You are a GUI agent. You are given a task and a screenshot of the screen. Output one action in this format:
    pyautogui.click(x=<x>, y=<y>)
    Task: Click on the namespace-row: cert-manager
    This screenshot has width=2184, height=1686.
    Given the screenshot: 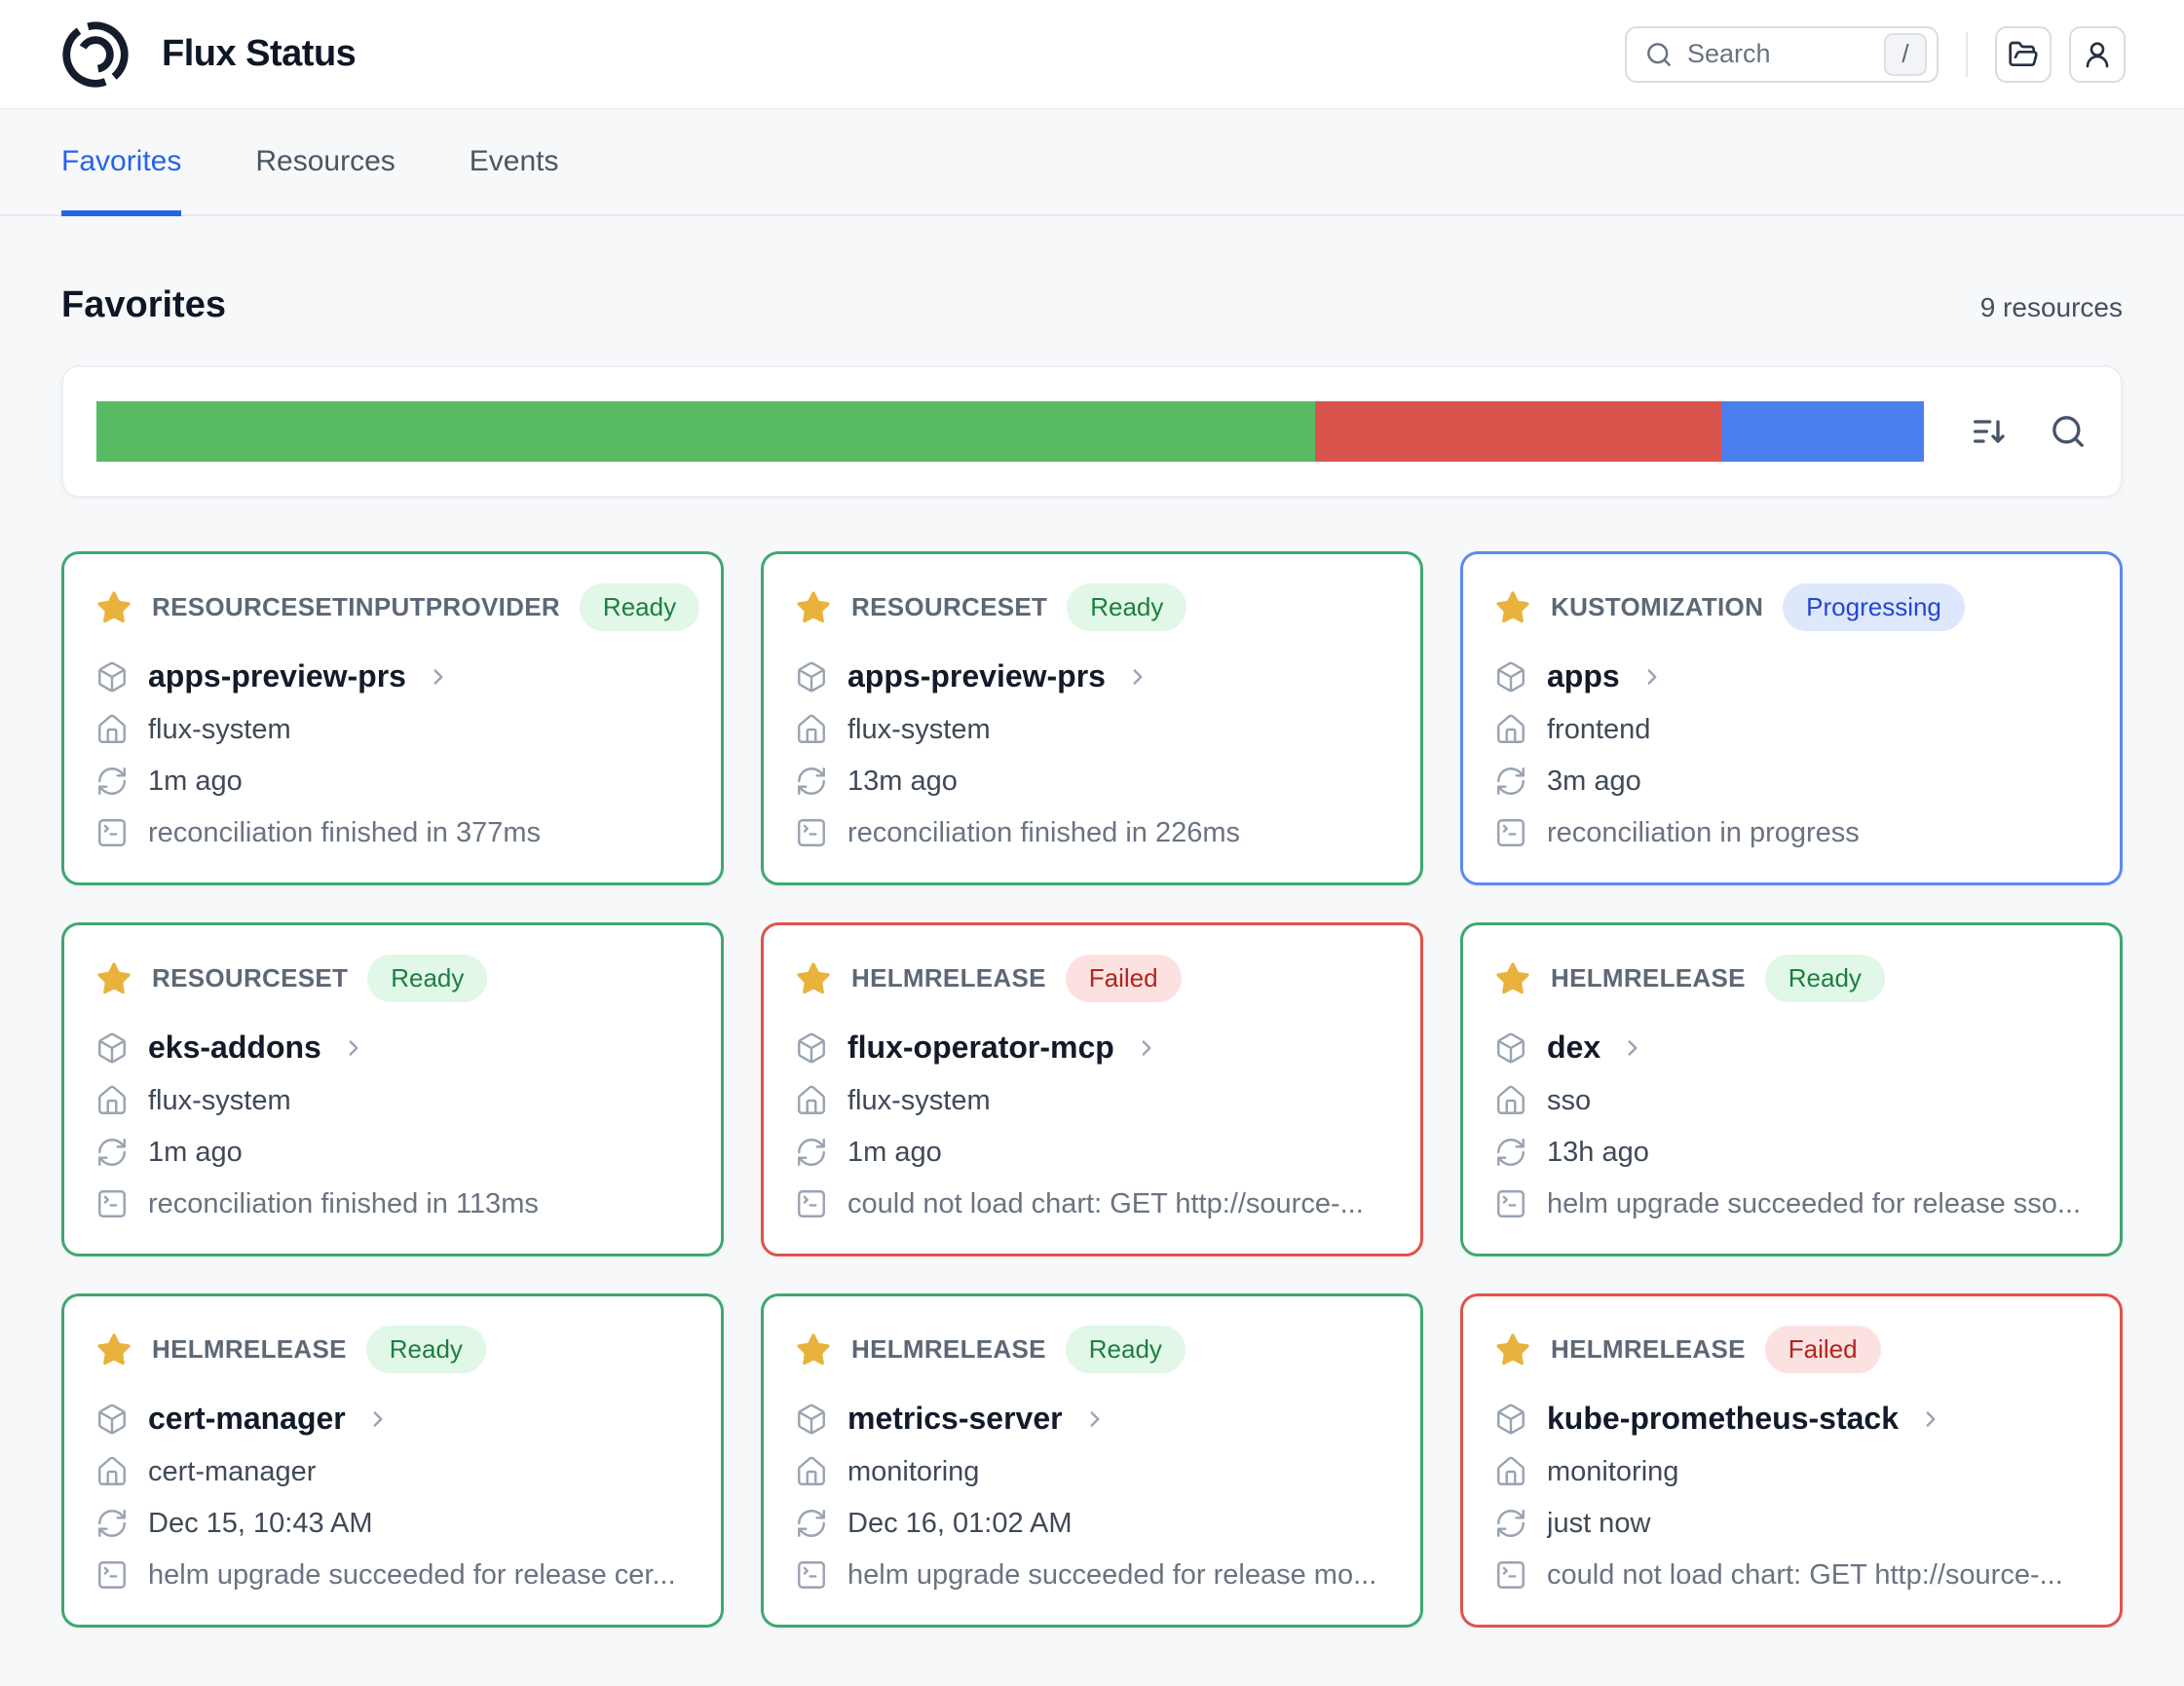 What is the action you would take?
    pyautogui.click(x=392, y=1471)
    